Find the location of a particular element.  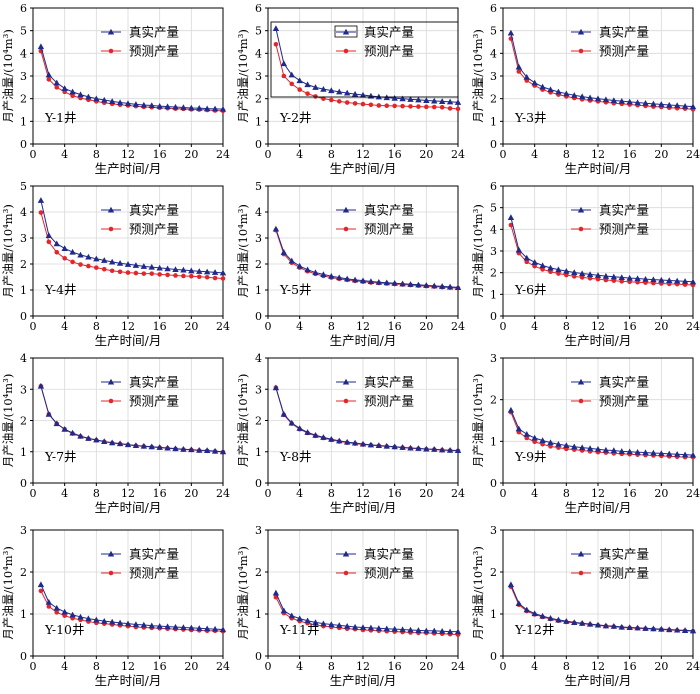

y-tick-label: 6 is located at coordinates (23, 8).